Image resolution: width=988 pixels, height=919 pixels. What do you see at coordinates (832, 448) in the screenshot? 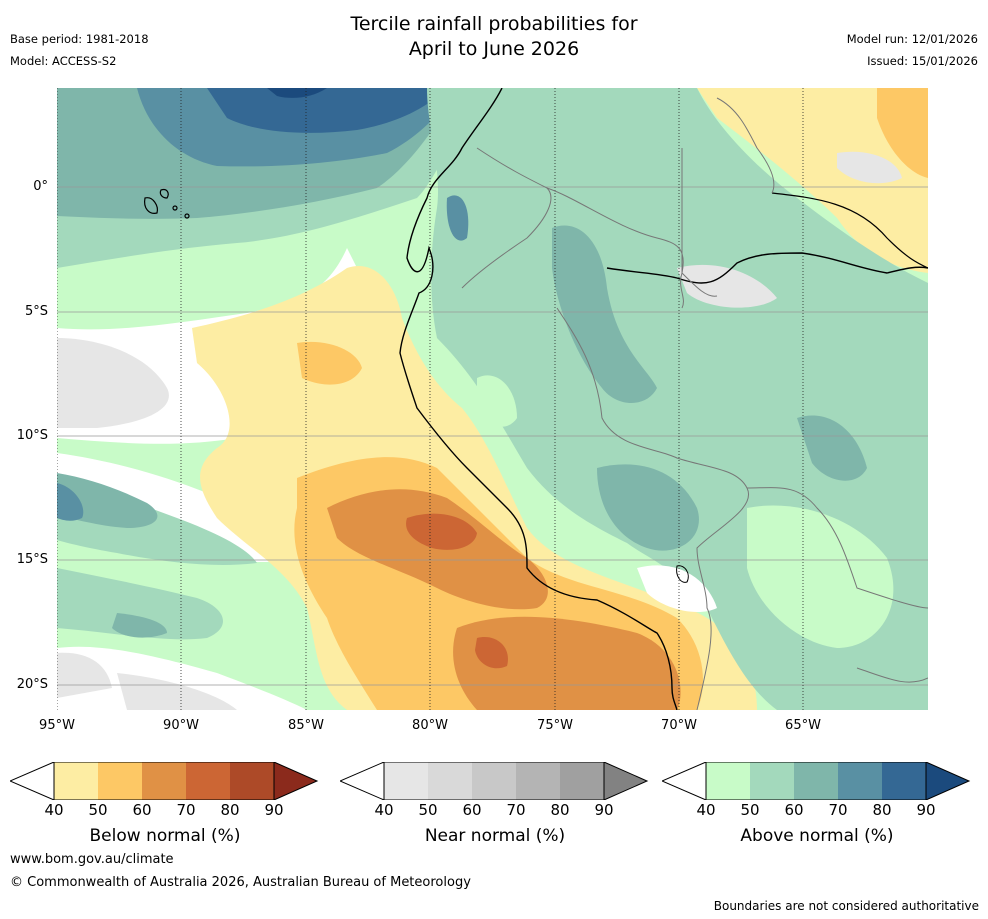
I see `above-60-continent-east` at bounding box center [832, 448].